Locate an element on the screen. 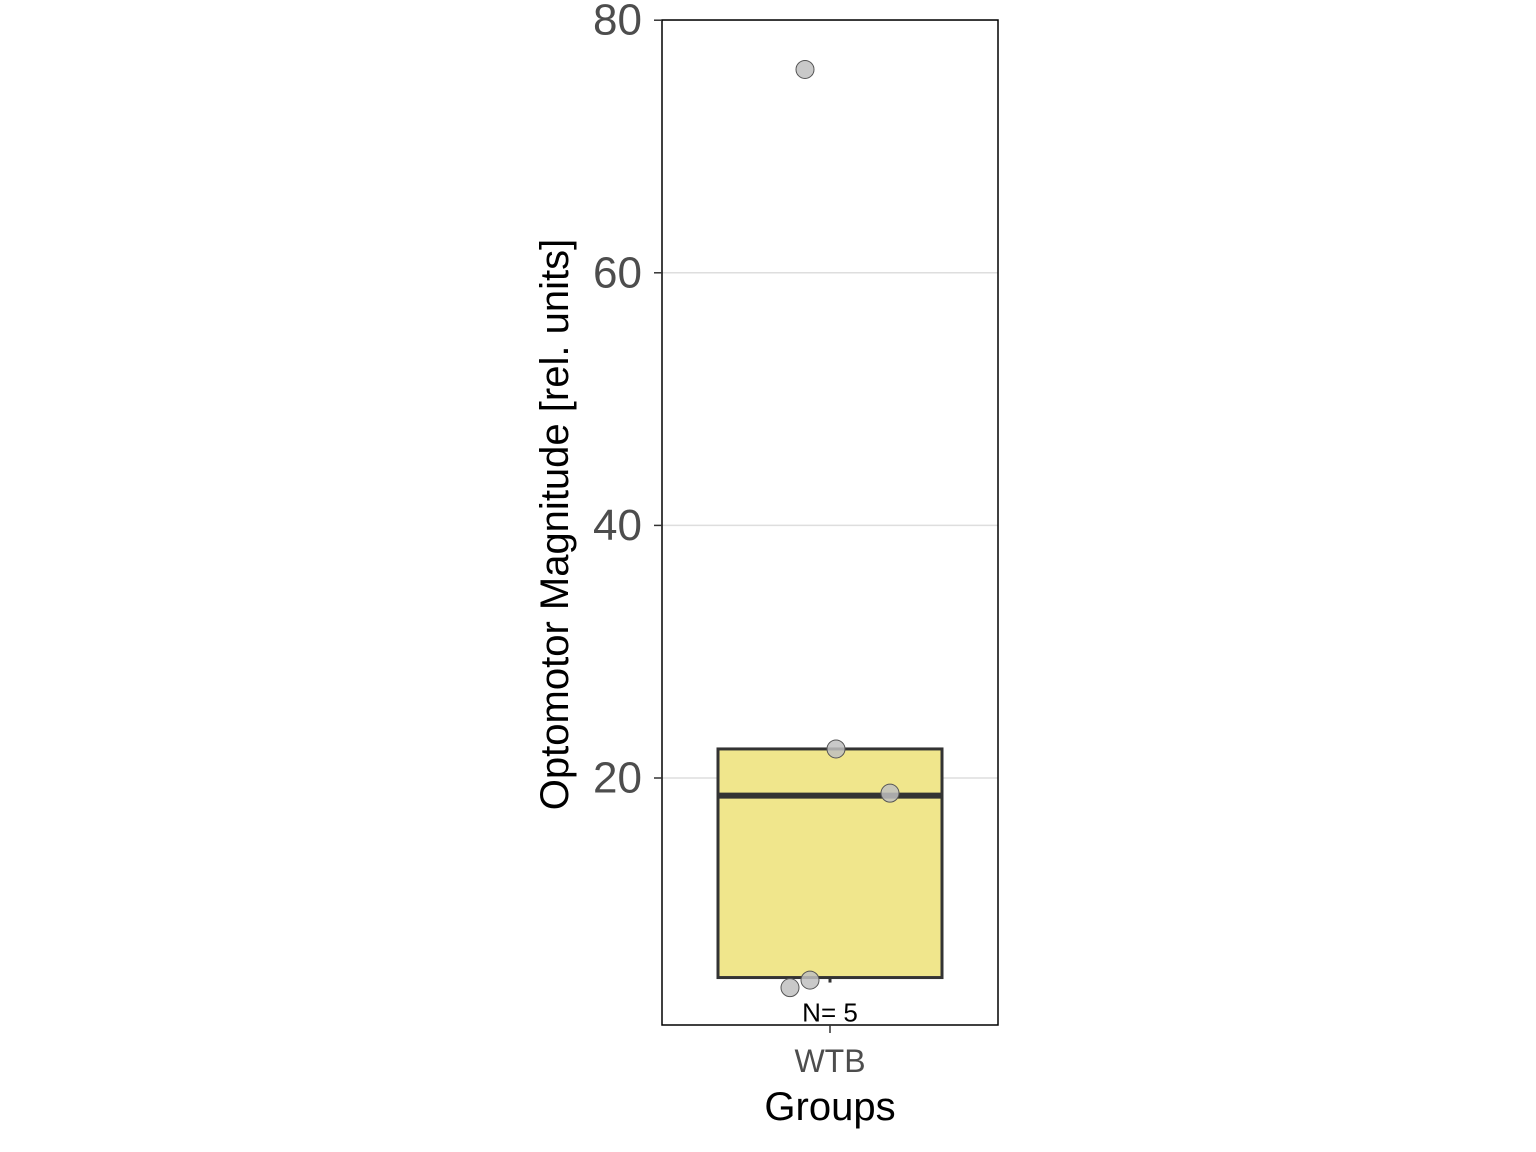 Image resolution: width=1536 pixels, height=1152 pixels. y-tick-label: 60 is located at coordinates (617, 272).